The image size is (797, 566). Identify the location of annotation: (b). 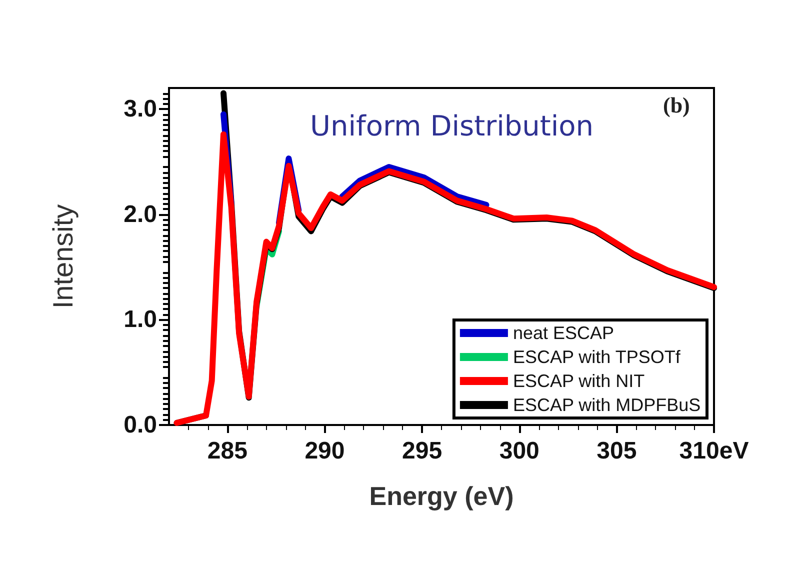
(676, 105).